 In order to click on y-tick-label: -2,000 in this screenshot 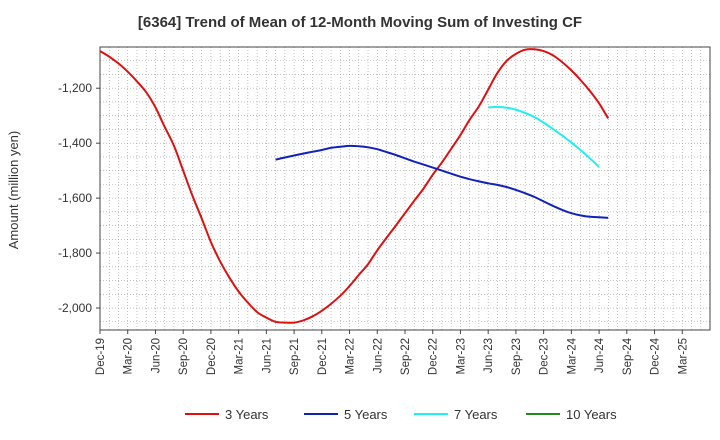, I will do `click(75, 308)`.